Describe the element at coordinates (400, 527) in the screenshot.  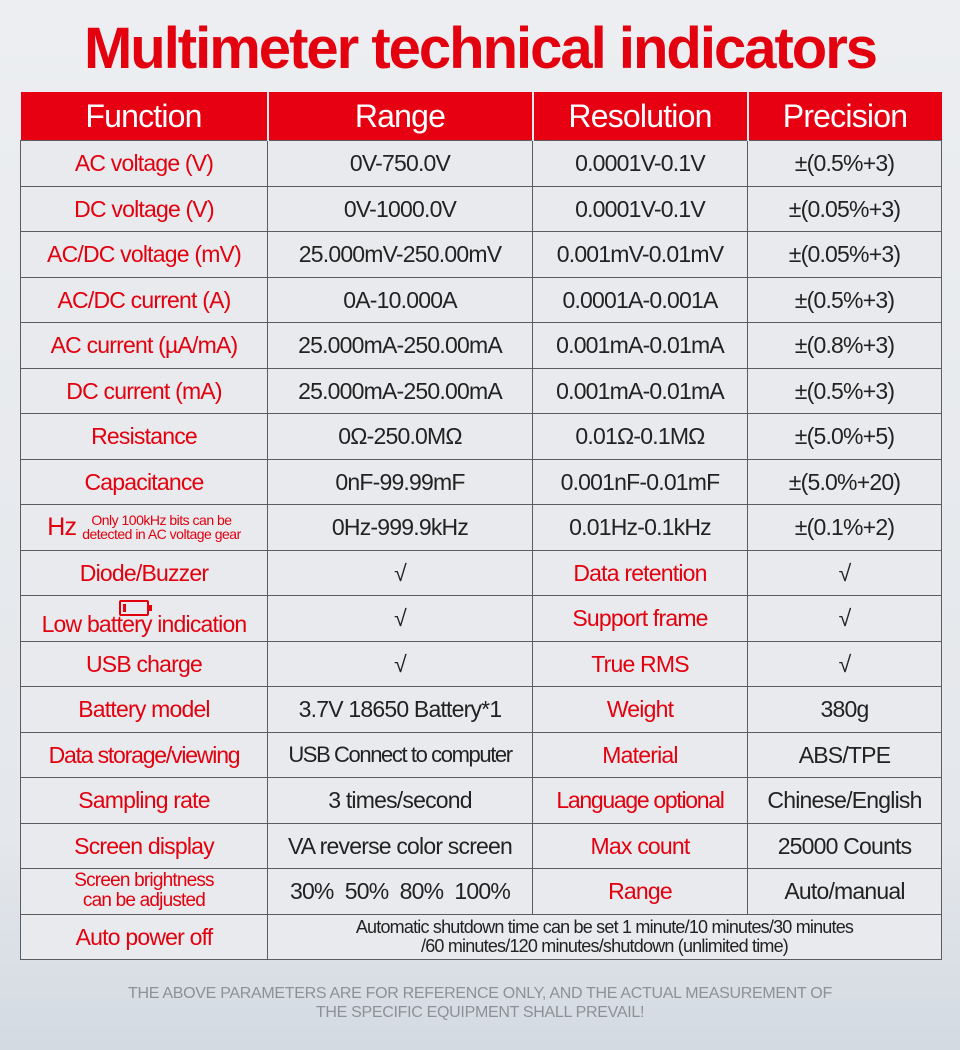
I see `range-cell: 0Hz-999.9kHz` at that location.